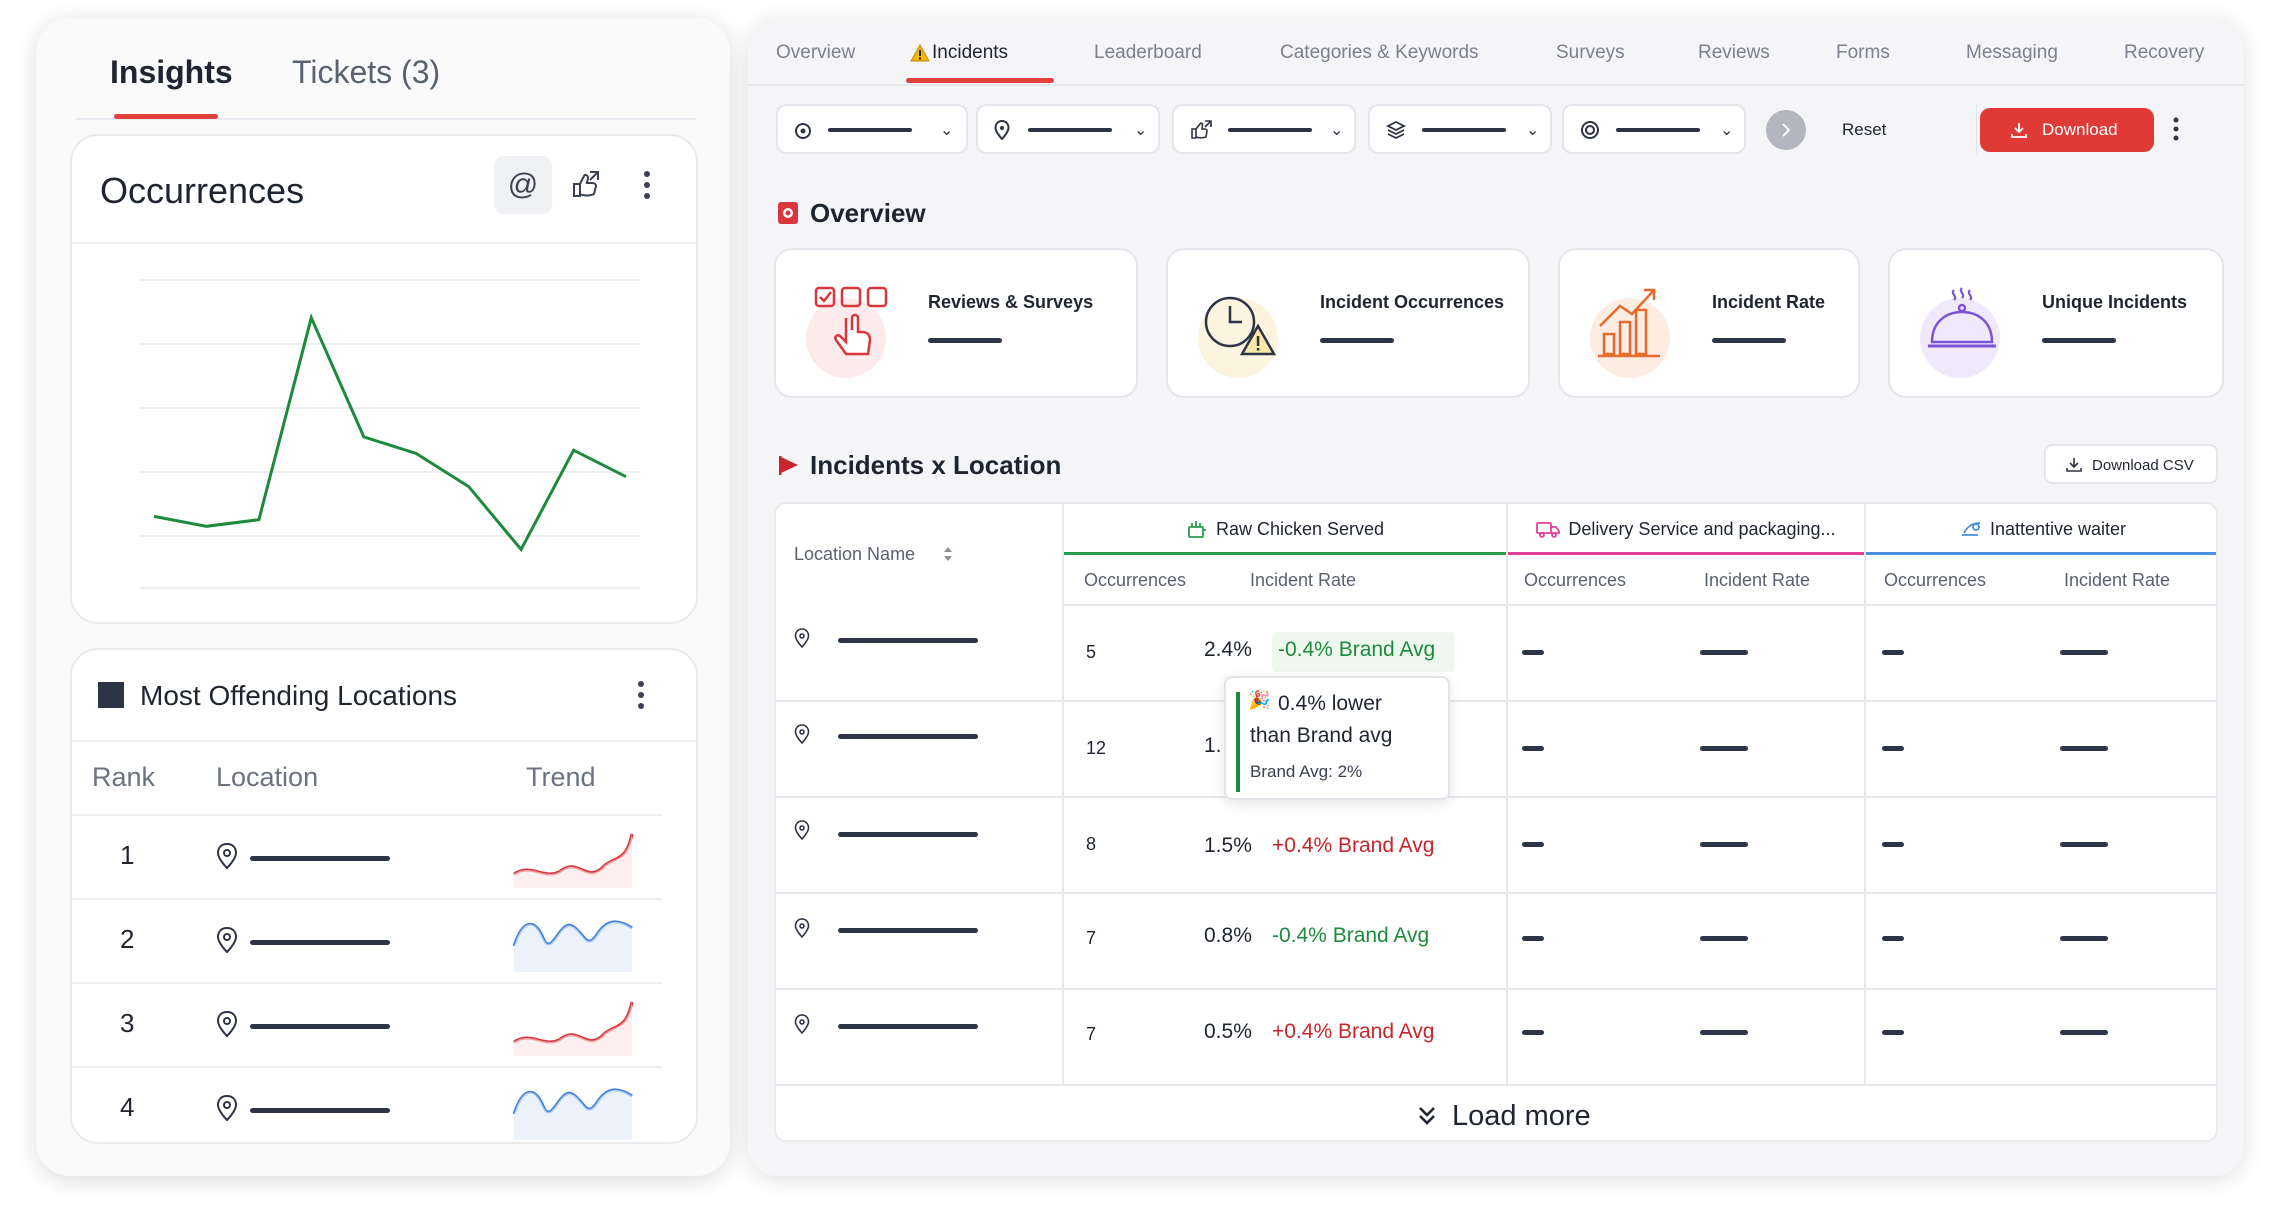  Describe the element at coordinates (1962, 317) in the screenshot. I see `cloche-icon` at that location.